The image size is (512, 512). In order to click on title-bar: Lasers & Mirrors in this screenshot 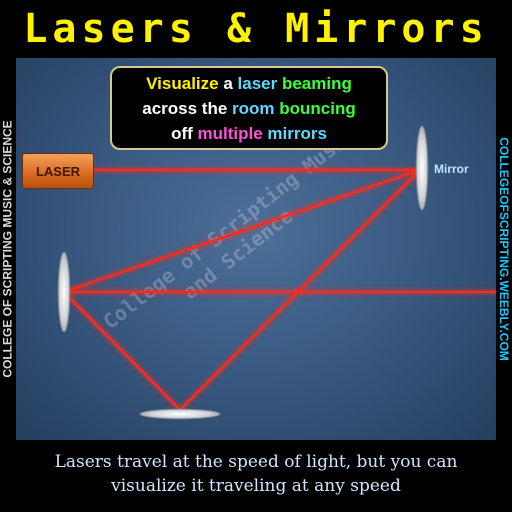, I will do `click(256, 29)`.